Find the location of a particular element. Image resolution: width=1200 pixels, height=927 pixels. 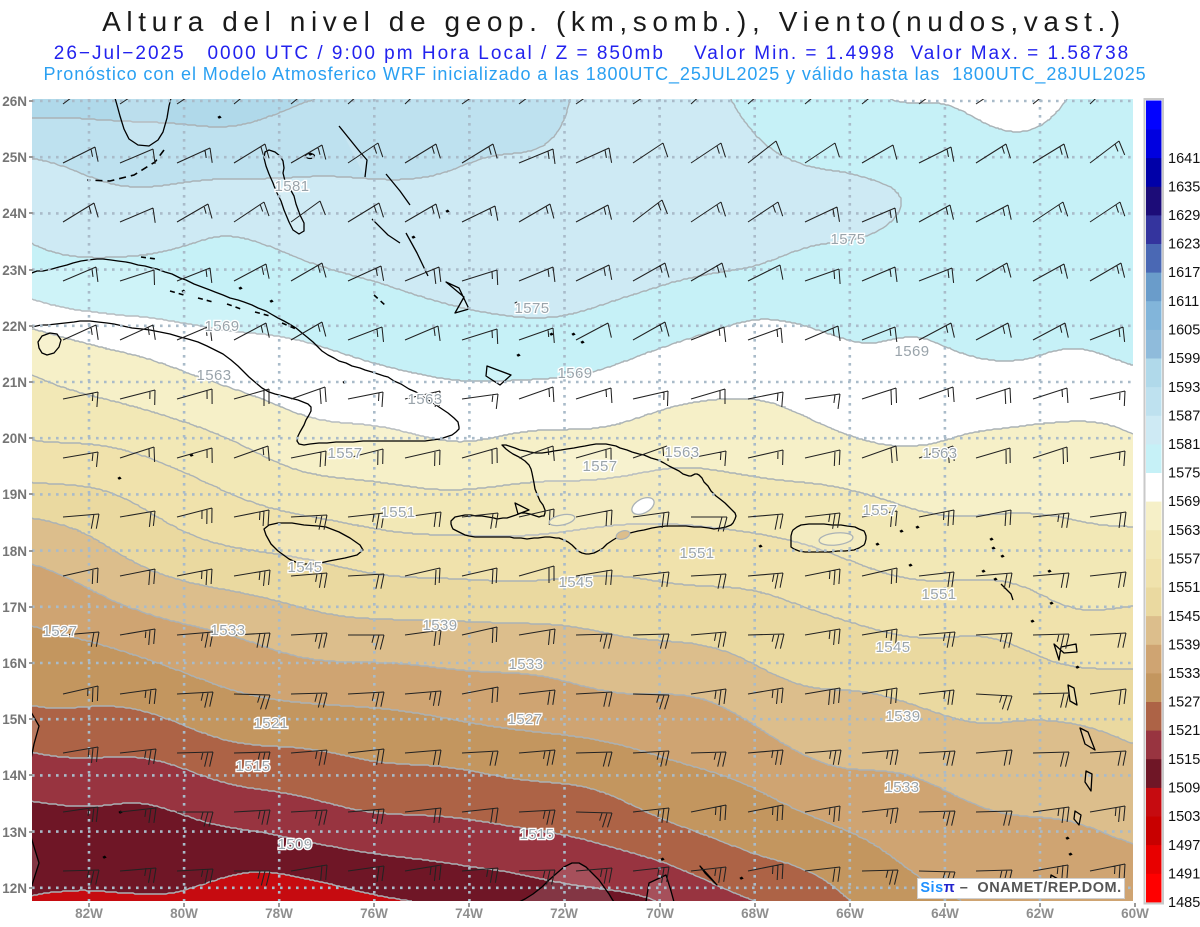

svg-text: 14N is located at coordinates (14, 775).